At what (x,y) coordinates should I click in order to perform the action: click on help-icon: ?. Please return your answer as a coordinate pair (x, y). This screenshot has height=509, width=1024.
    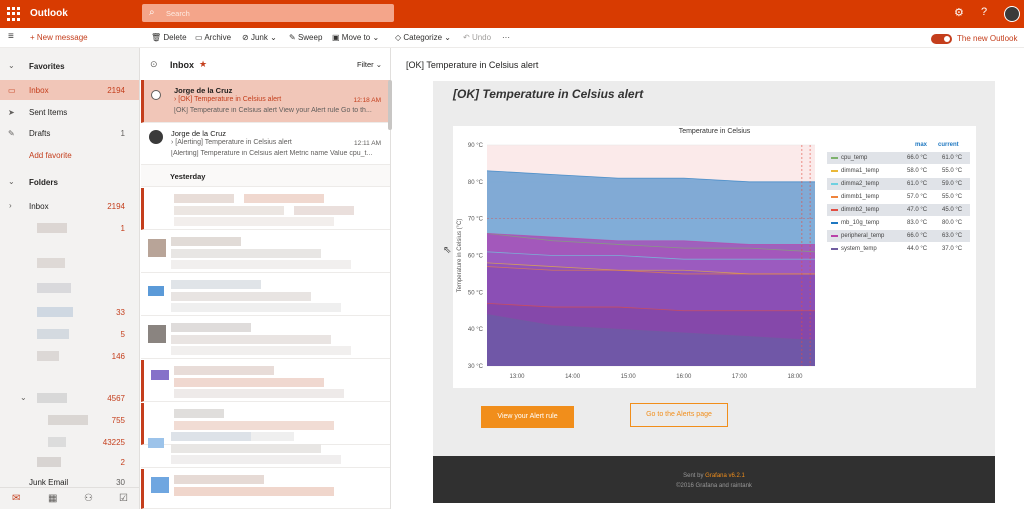
    Looking at the image, I should click on (984, 12).